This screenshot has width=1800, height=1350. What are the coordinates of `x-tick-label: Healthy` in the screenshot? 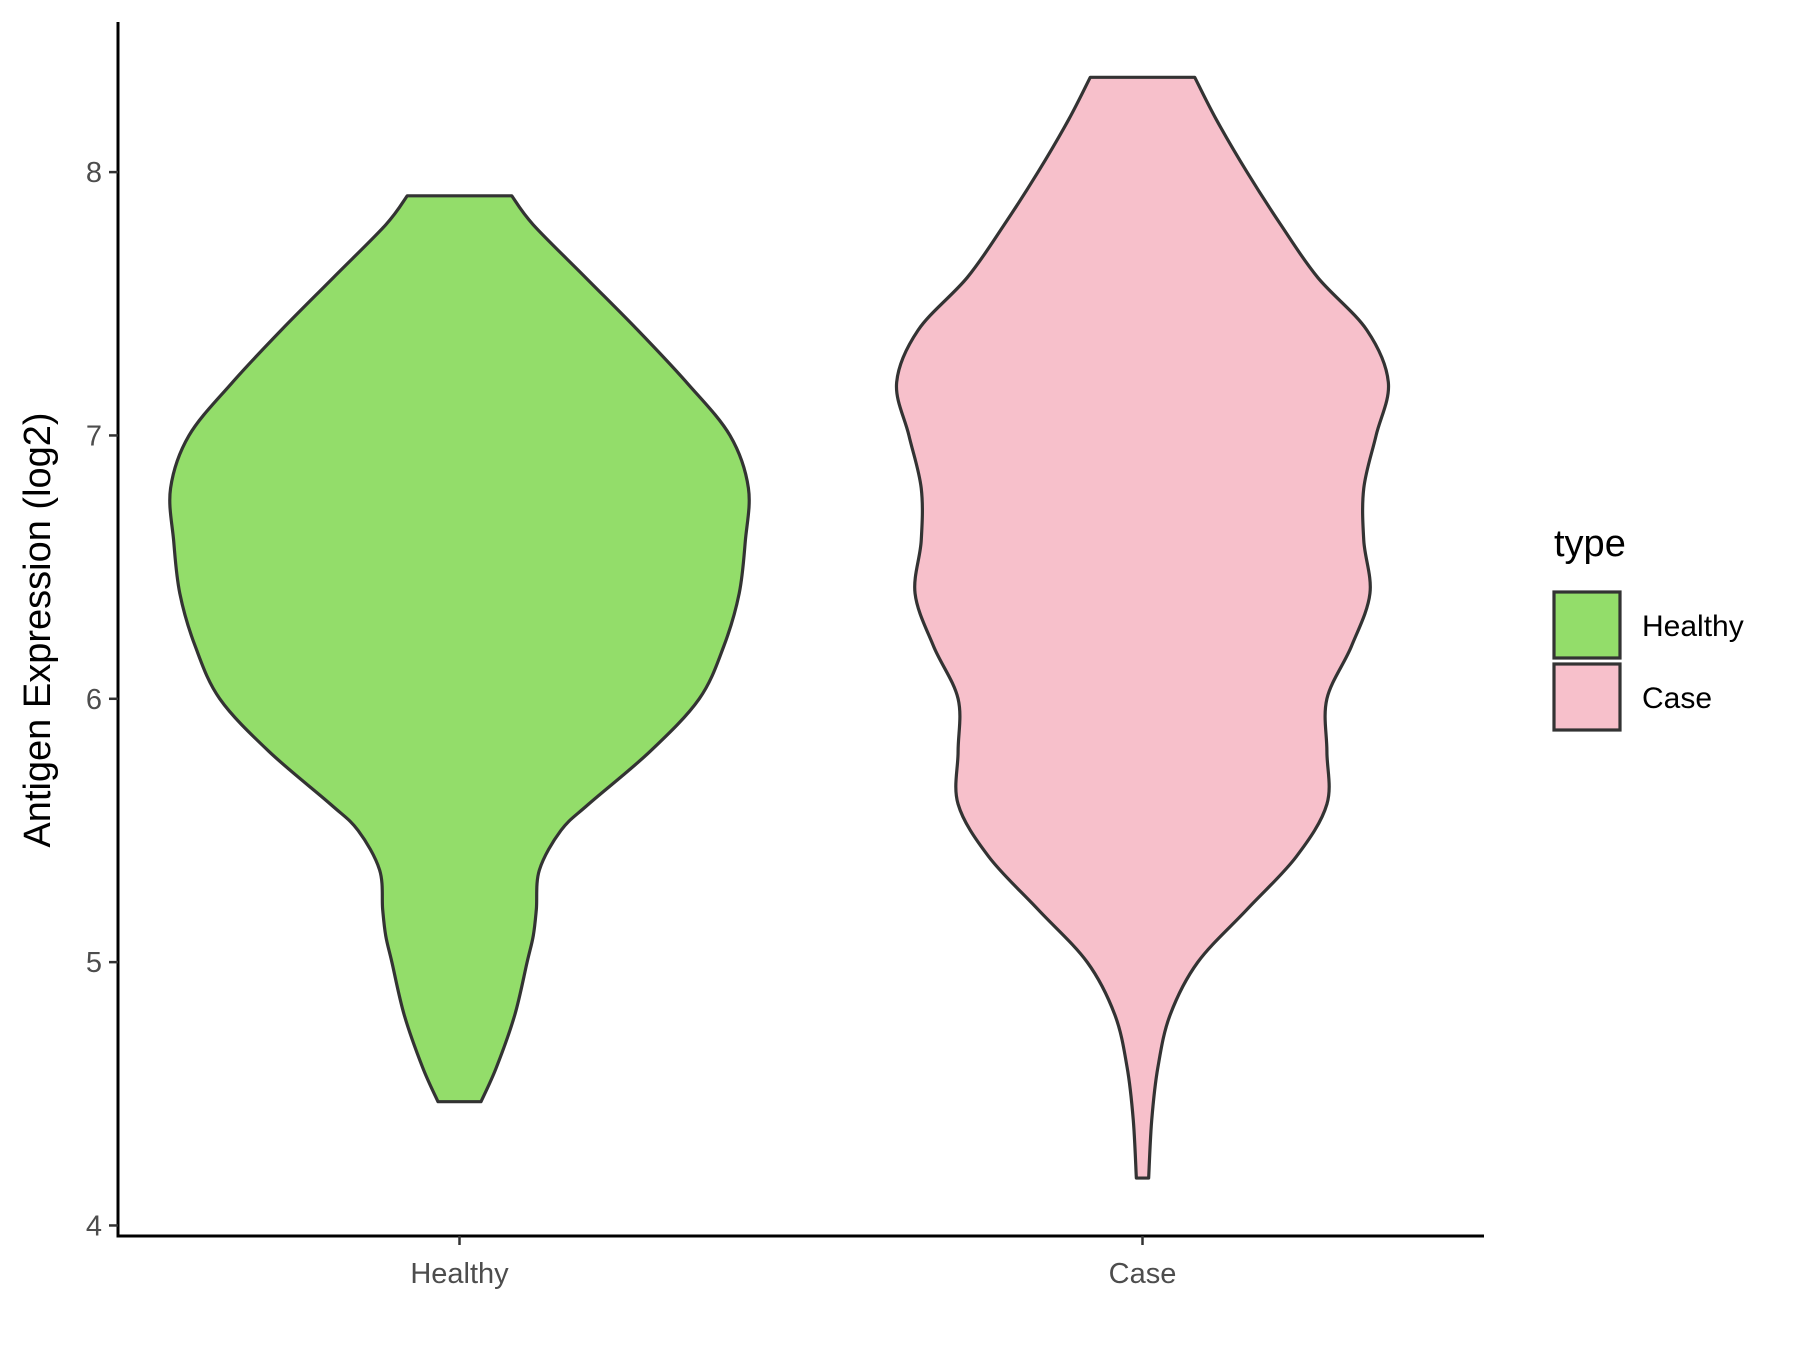 It's located at (459, 1274).